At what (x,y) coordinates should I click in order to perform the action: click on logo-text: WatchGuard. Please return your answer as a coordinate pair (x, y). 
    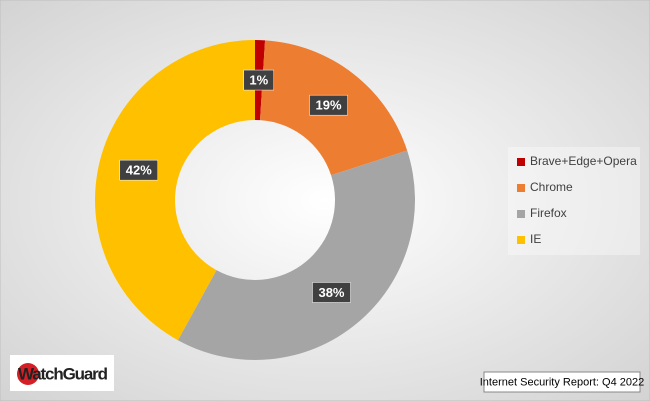
    Looking at the image, I should click on (63, 373).